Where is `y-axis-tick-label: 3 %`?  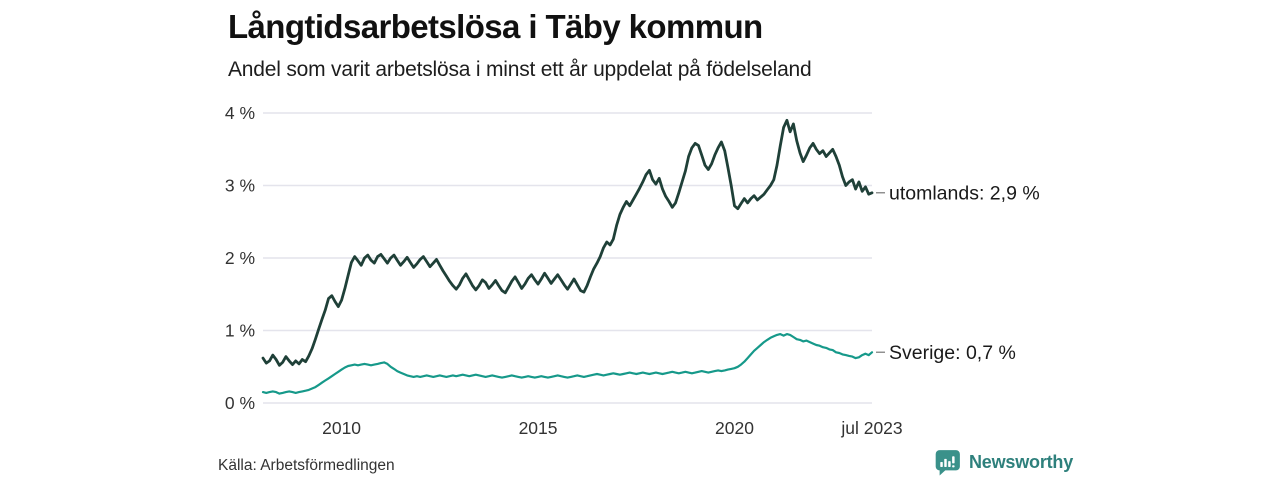
y-axis-tick-label: 3 % is located at coordinates (240, 186).